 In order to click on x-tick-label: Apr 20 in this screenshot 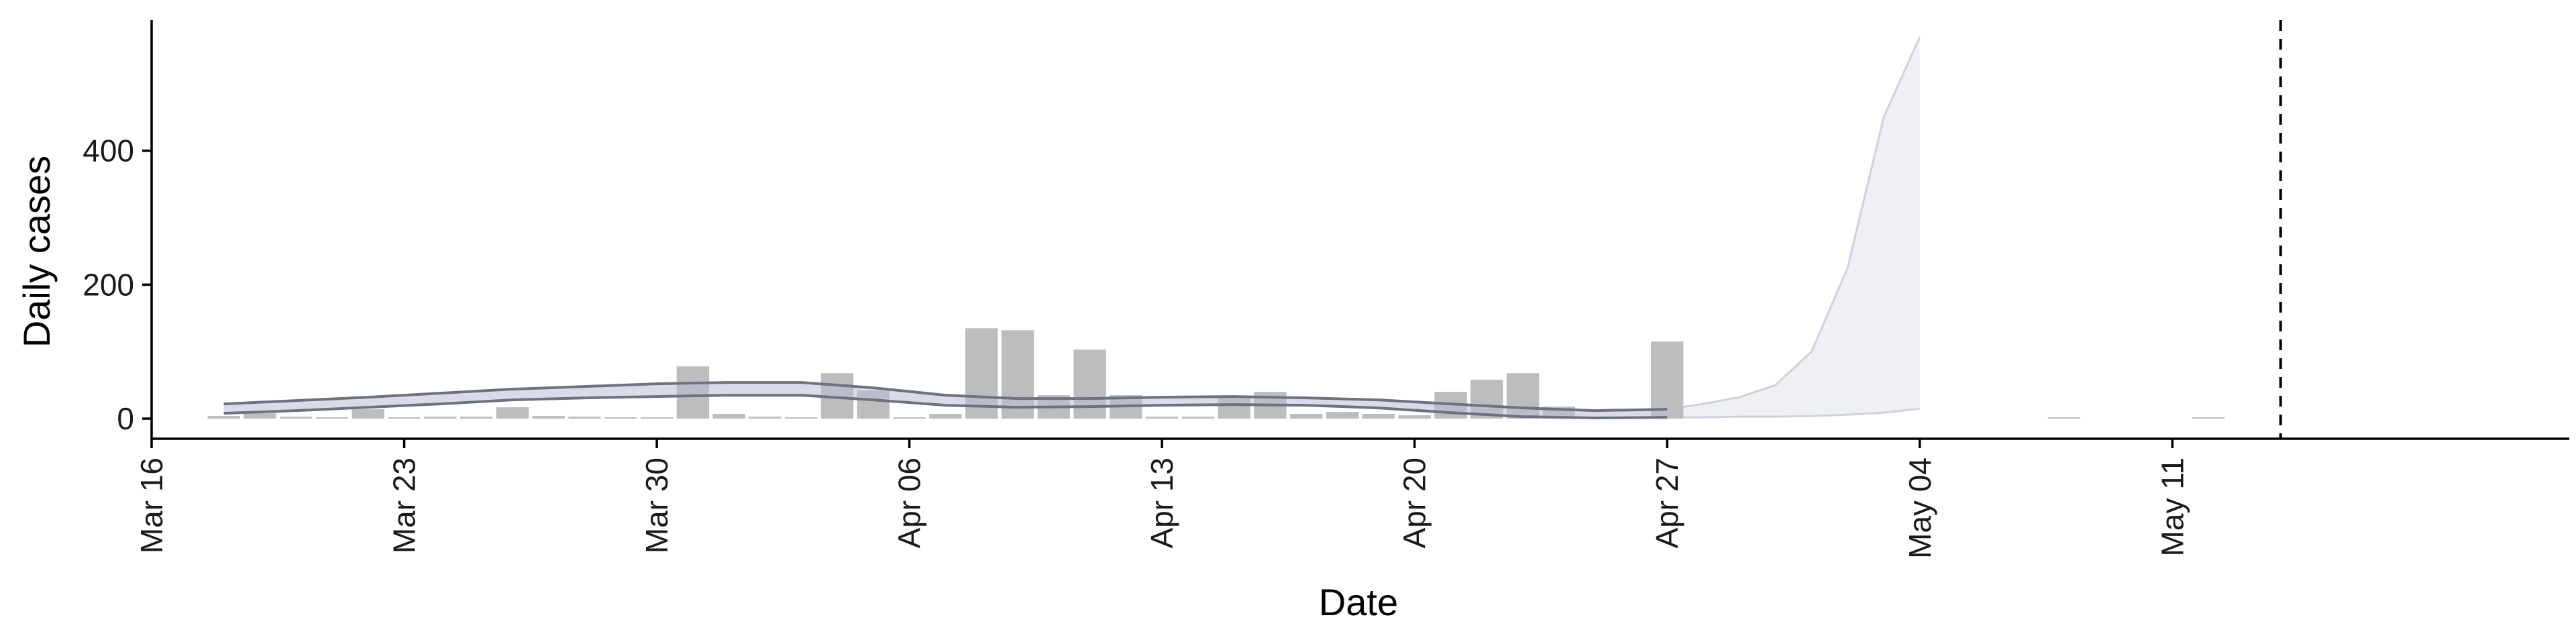, I will do `click(1414, 503)`.